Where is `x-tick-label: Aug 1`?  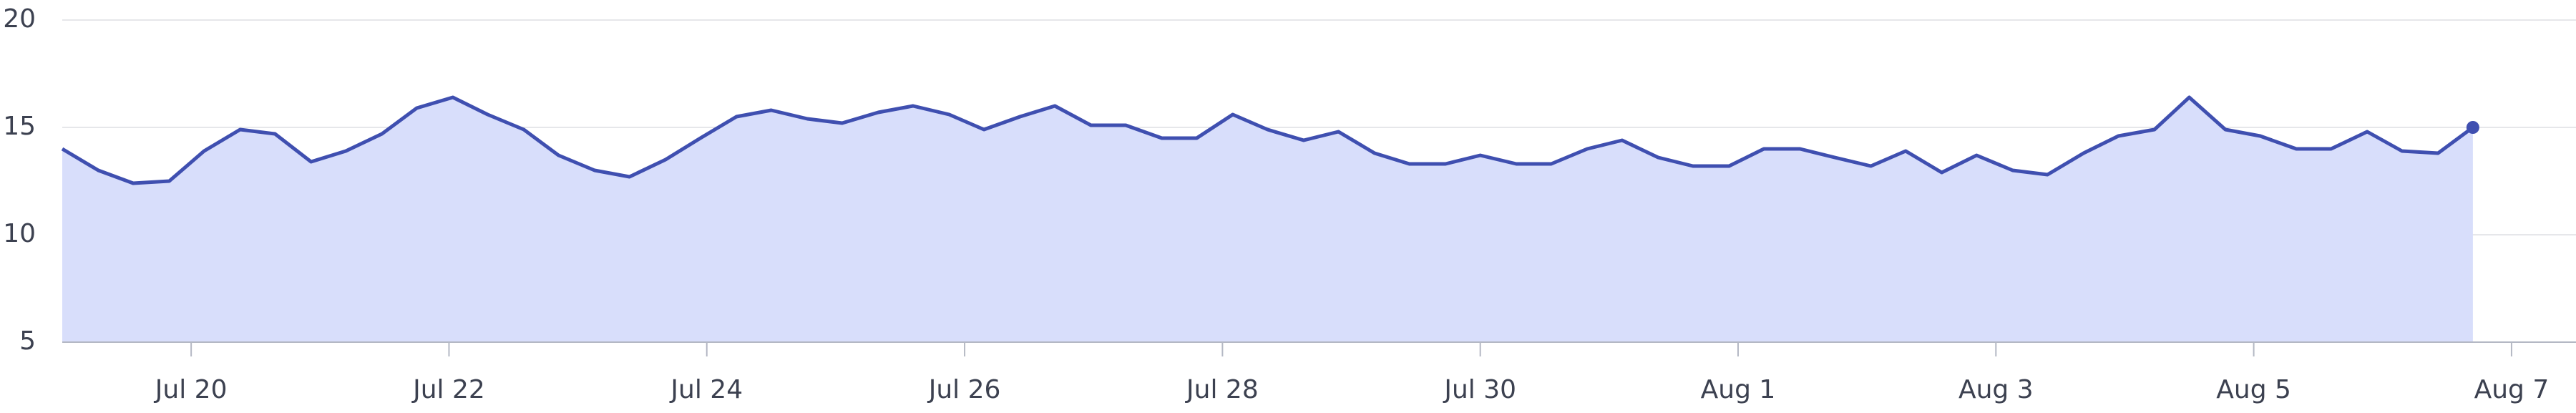
x-tick-label: Aug 1 is located at coordinates (1738, 389).